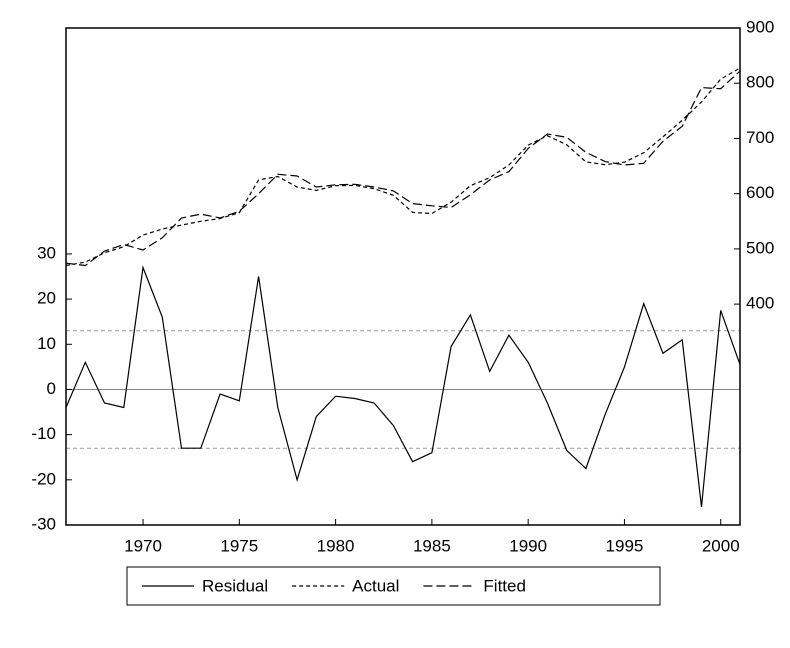 This screenshot has width=790, height=648. I want to click on y2-tick-label: 600, so click(760, 192).